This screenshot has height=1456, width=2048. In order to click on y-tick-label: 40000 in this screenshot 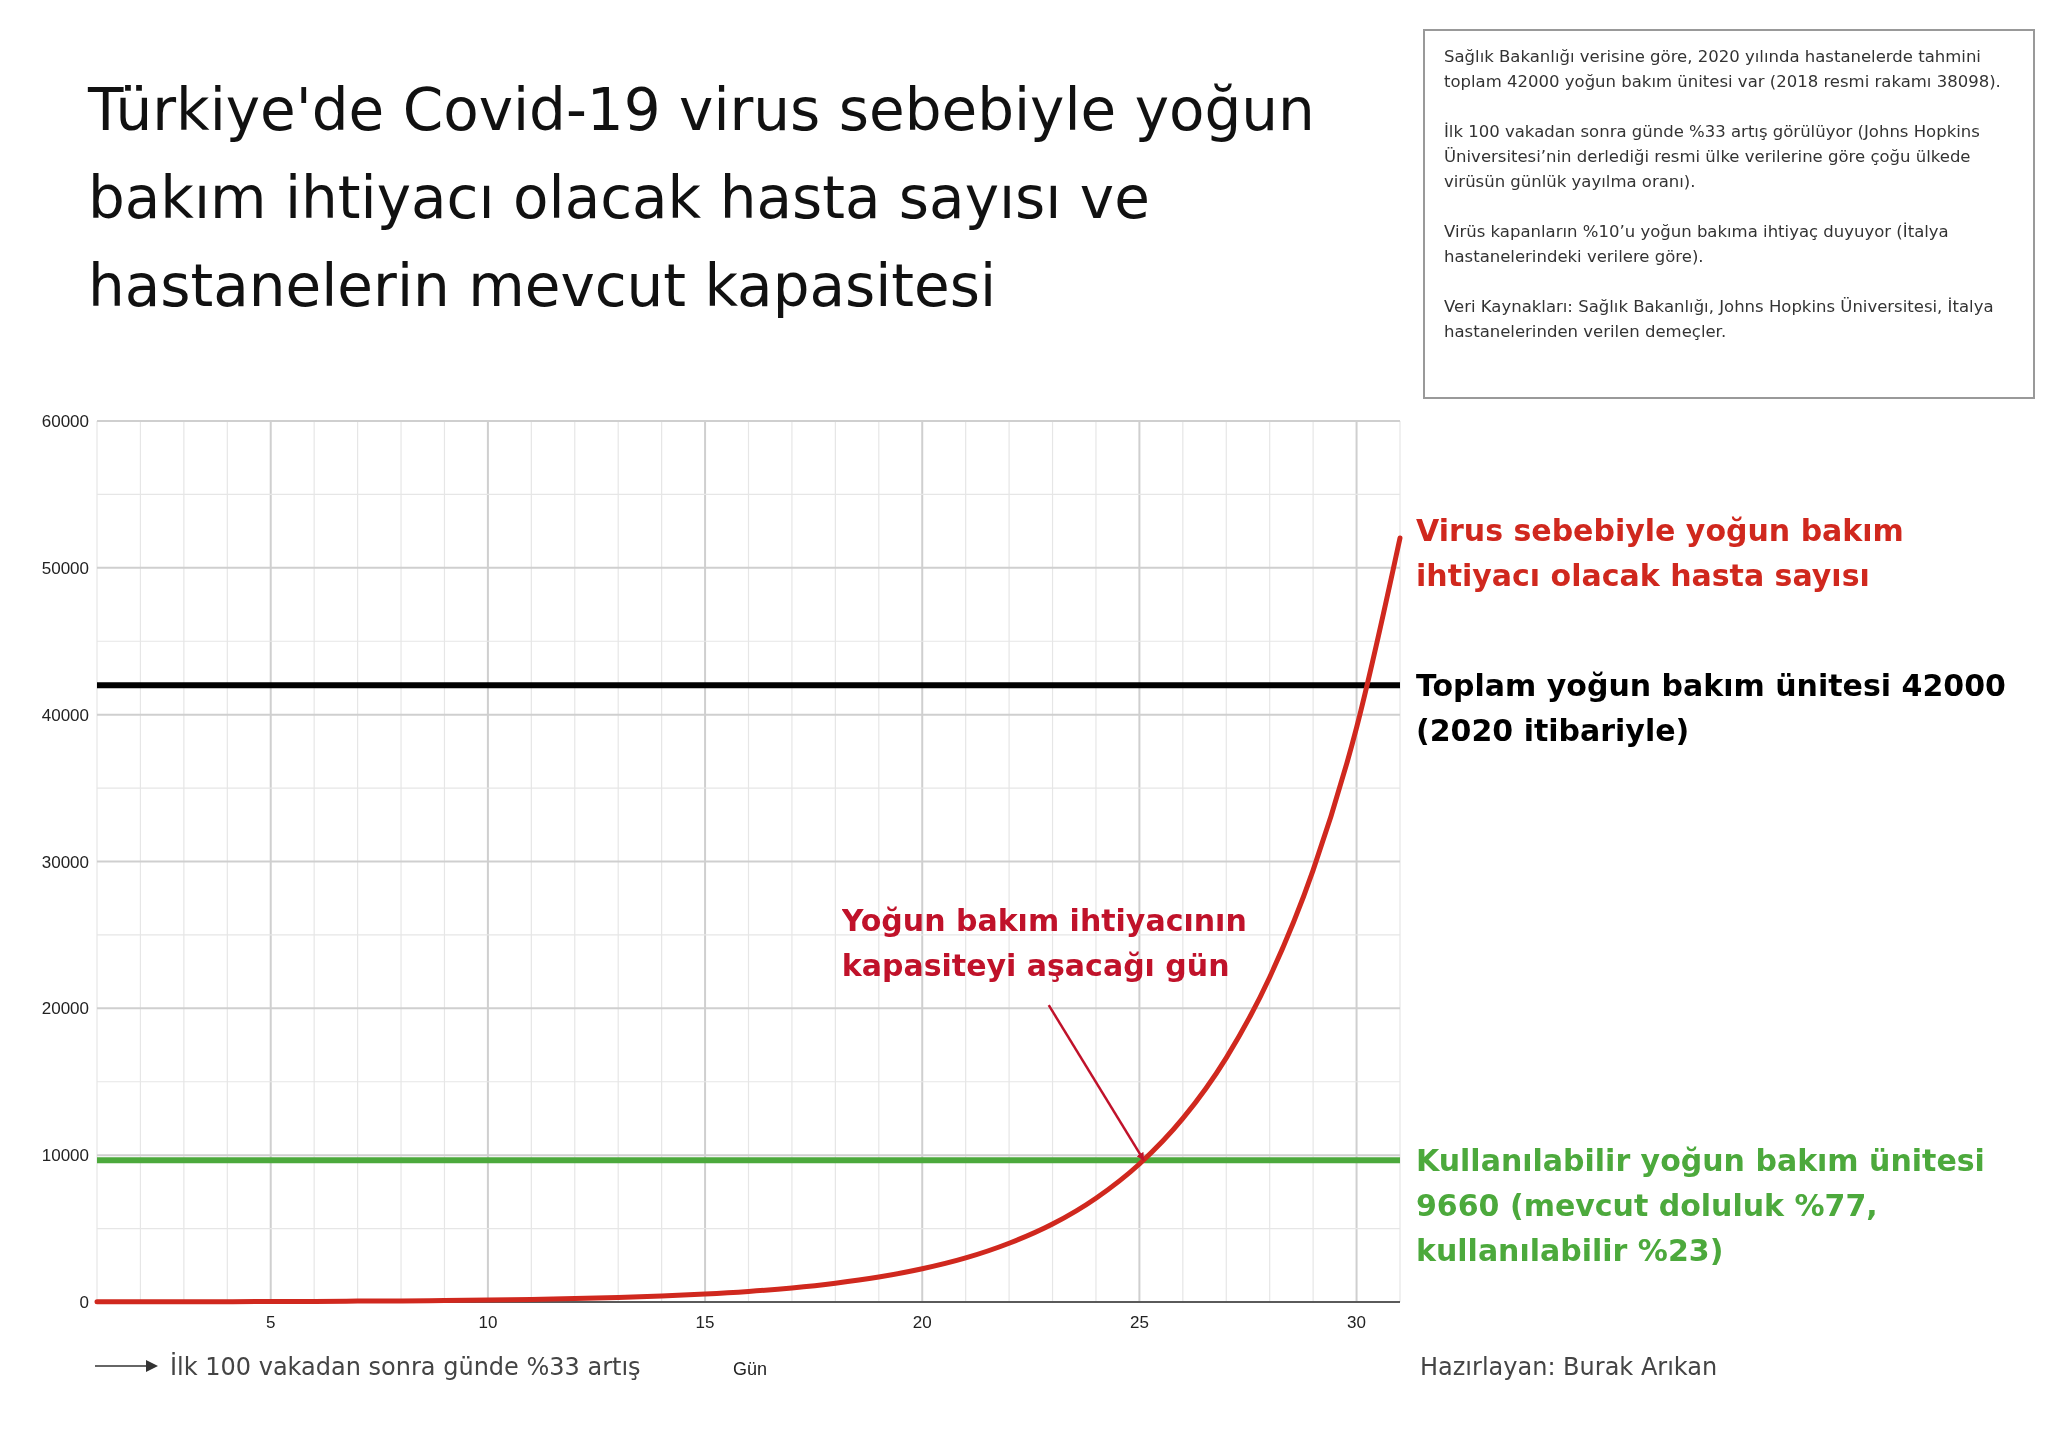, I will do `click(65, 715)`.